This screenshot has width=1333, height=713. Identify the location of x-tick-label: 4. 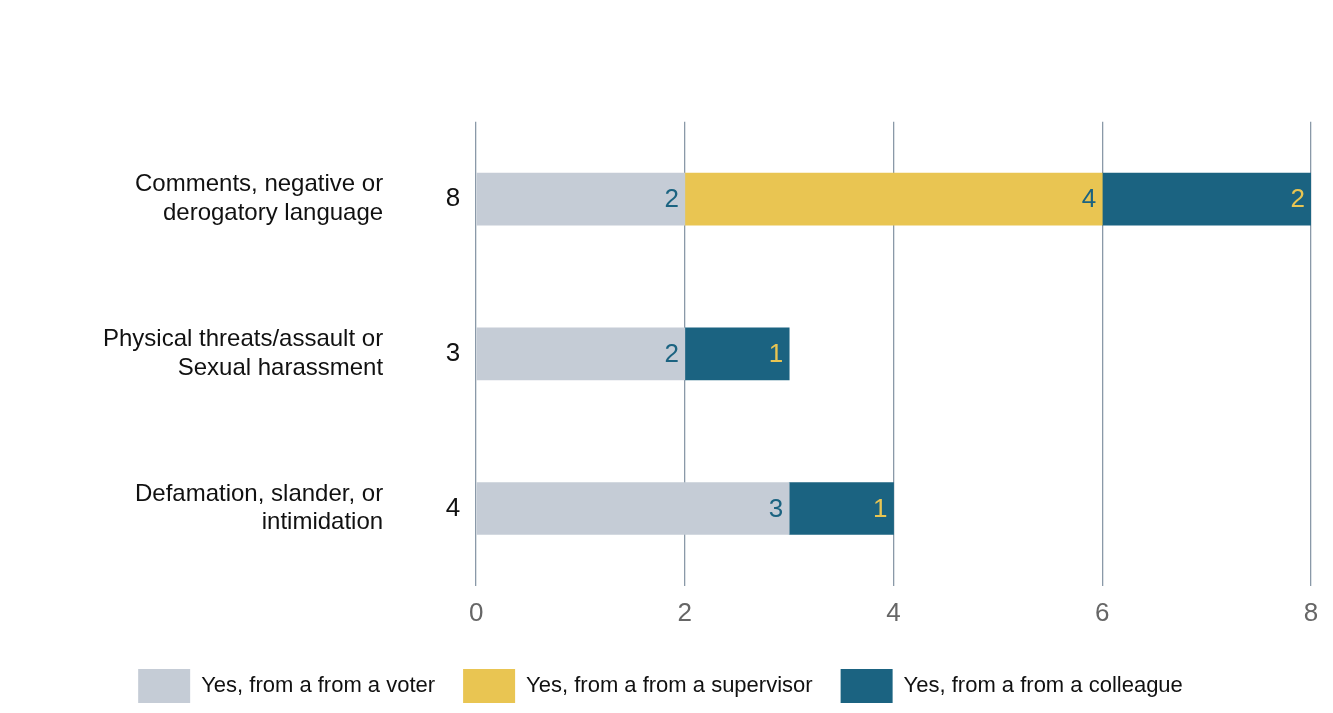
(893, 611).